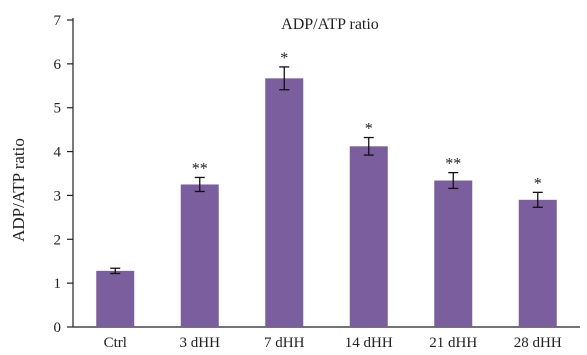 The image size is (587, 355). What do you see at coordinates (453, 343) in the screenshot?
I see `x-tick-label: 21 dHH` at bounding box center [453, 343].